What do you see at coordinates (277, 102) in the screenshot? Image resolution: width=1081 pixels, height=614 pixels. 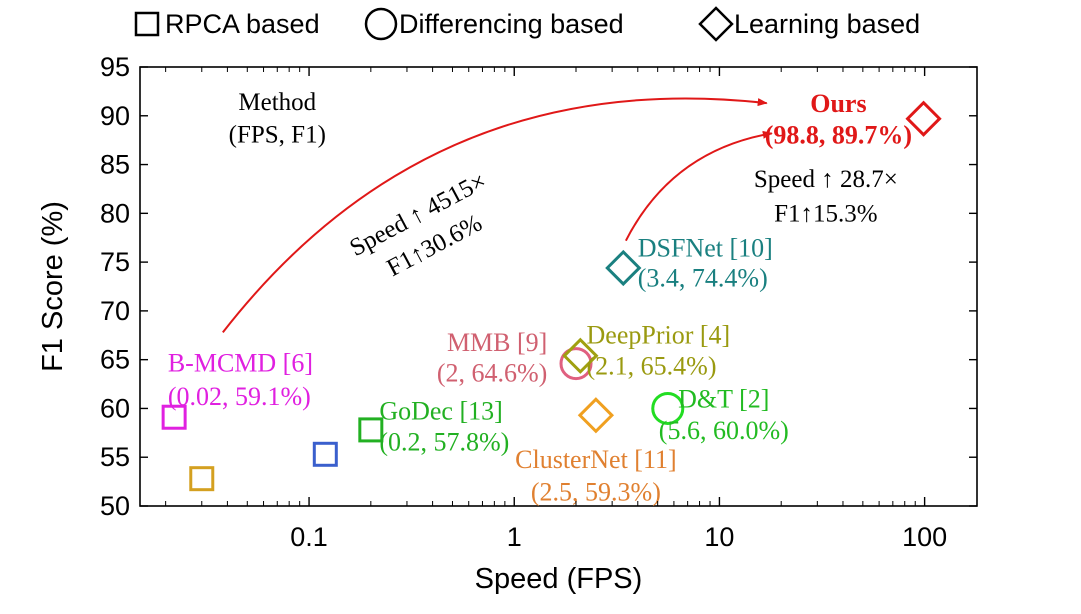 I see `annotation-text: Method` at bounding box center [277, 102].